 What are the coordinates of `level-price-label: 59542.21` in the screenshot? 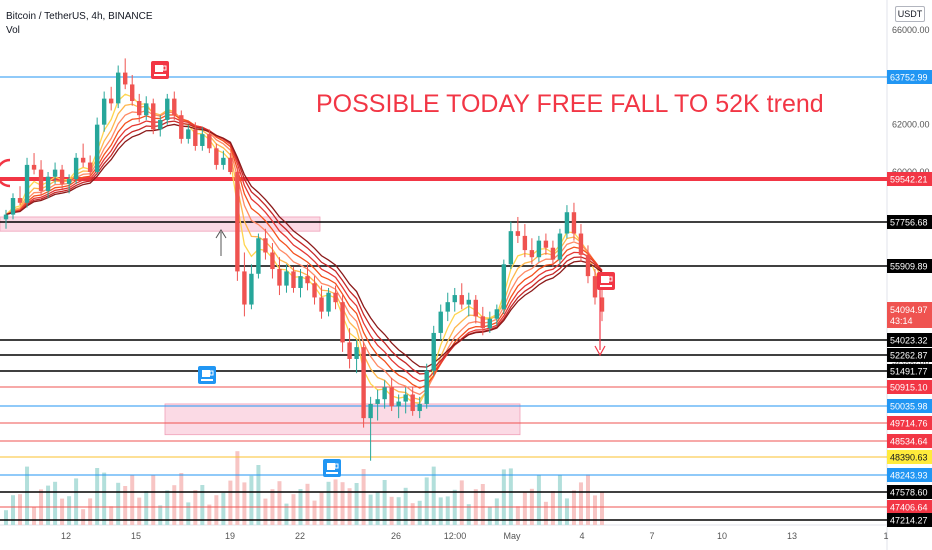 It's located at (909, 180).